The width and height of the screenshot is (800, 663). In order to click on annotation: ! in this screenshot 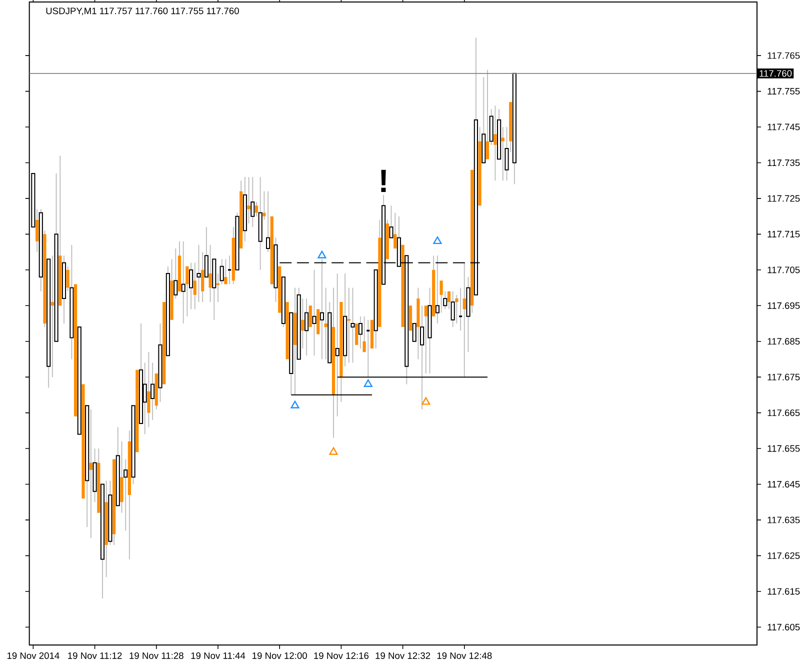, I will do `click(383, 181)`.